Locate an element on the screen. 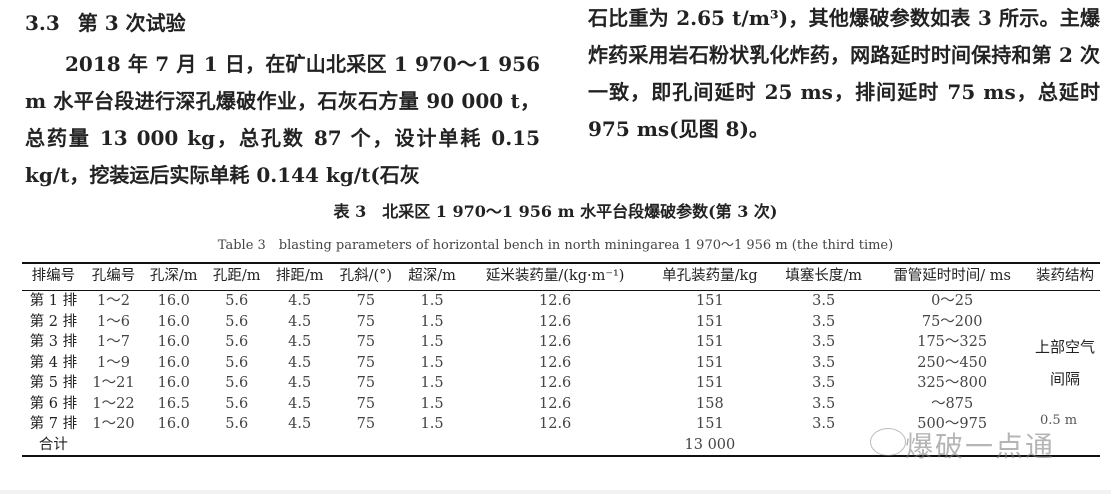 The image size is (1111, 494). total-row: 合计 13 000 is located at coordinates (561, 446).